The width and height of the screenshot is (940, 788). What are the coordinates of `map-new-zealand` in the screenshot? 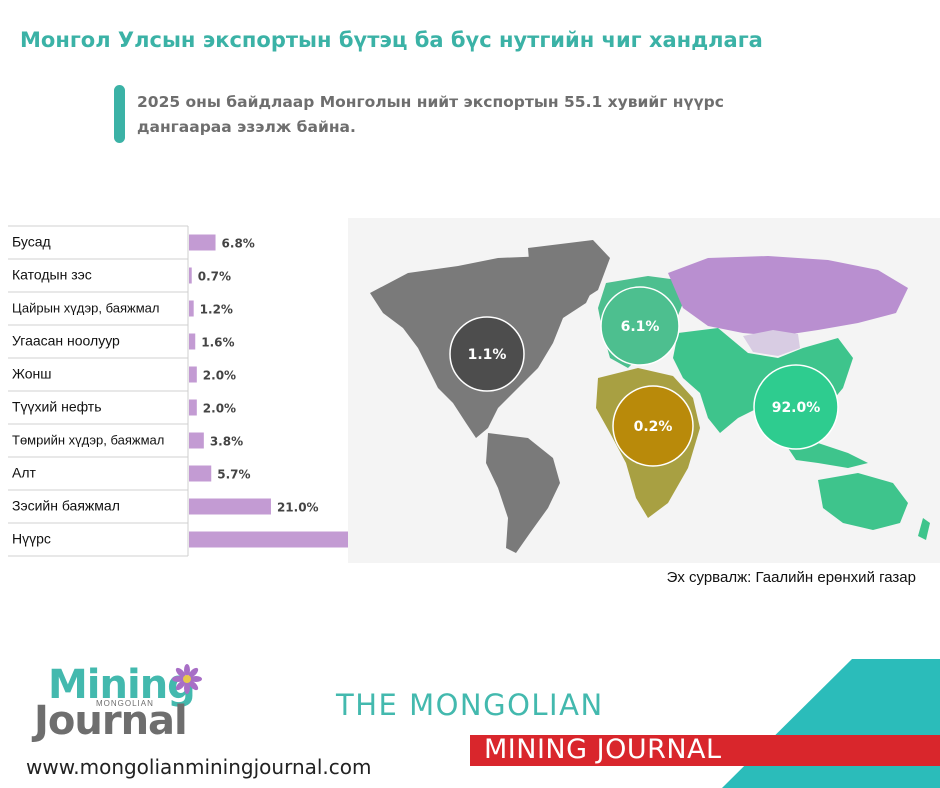 It's located at (924, 529).